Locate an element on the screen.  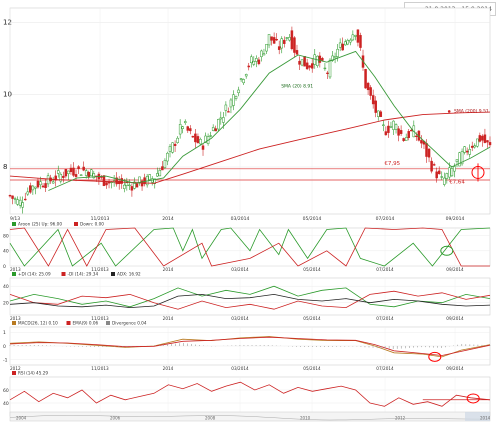
dmi-legend-label: +DI (14): 25.09 is located at coordinates (34, 274).